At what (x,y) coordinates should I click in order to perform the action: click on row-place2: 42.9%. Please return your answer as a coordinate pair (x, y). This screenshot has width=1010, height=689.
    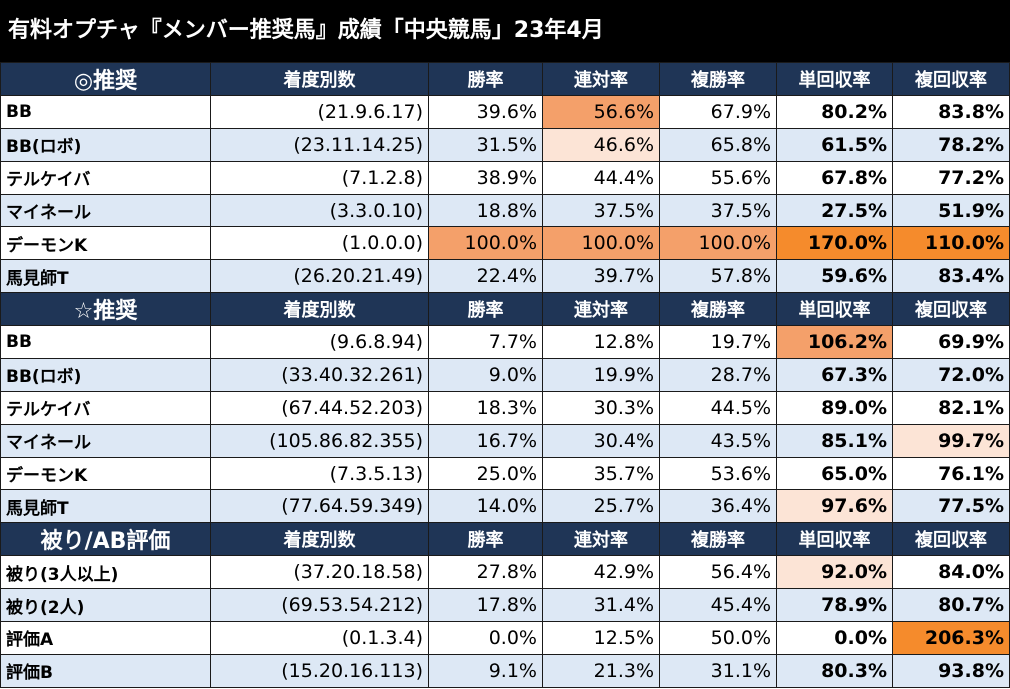
    Looking at the image, I should click on (601, 572).